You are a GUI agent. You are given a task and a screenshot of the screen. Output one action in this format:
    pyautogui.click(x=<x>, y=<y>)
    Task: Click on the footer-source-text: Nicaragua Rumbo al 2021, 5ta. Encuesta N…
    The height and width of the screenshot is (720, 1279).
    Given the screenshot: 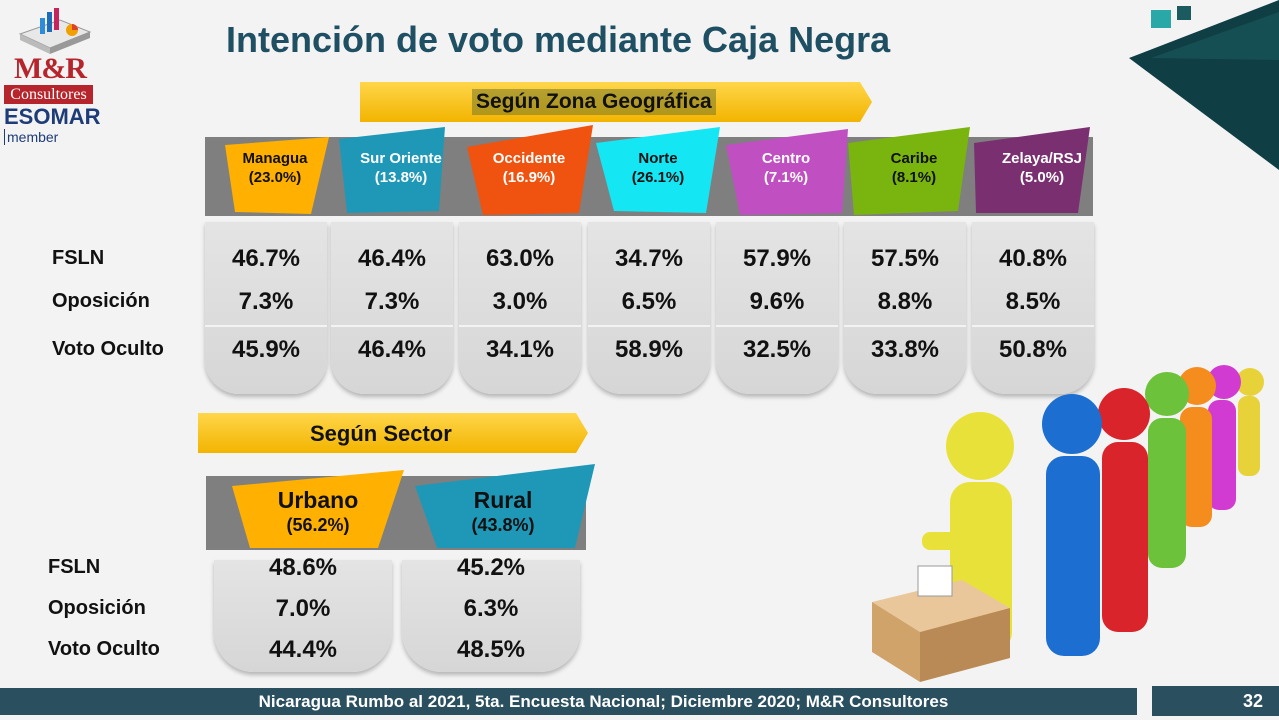 What is the action you would take?
    pyautogui.click(x=603, y=701)
    